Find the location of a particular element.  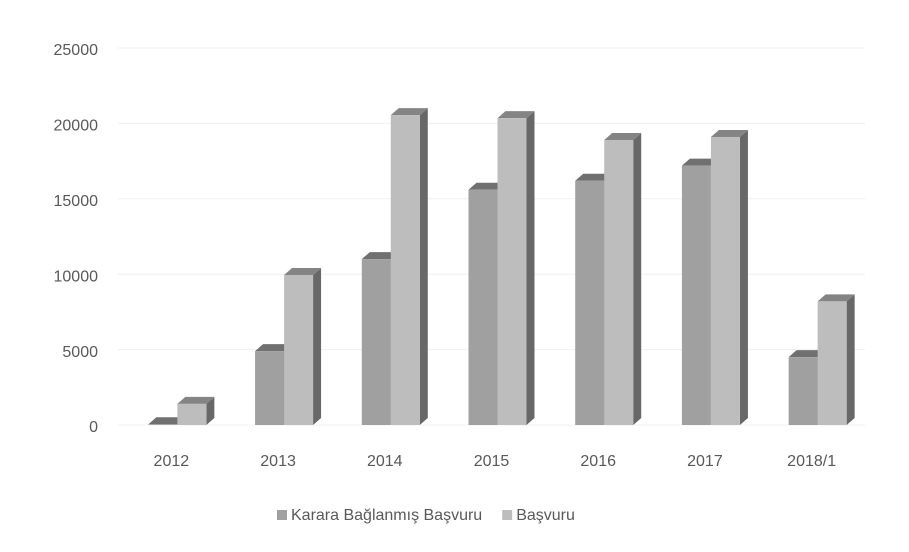

x-tick-label: 2016 is located at coordinates (598, 461).